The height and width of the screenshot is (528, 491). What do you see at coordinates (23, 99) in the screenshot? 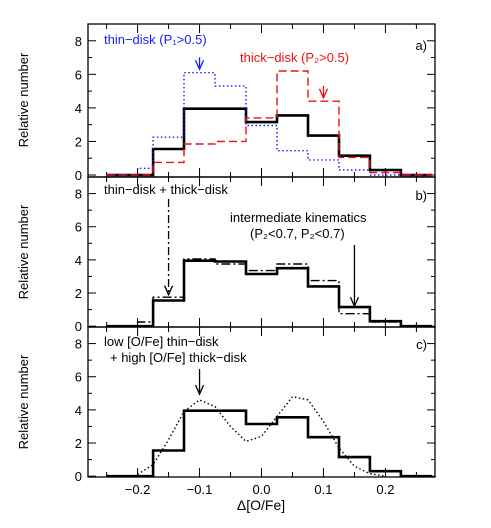
I see `panel-a-ylabel: Relative number` at bounding box center [23, 99].